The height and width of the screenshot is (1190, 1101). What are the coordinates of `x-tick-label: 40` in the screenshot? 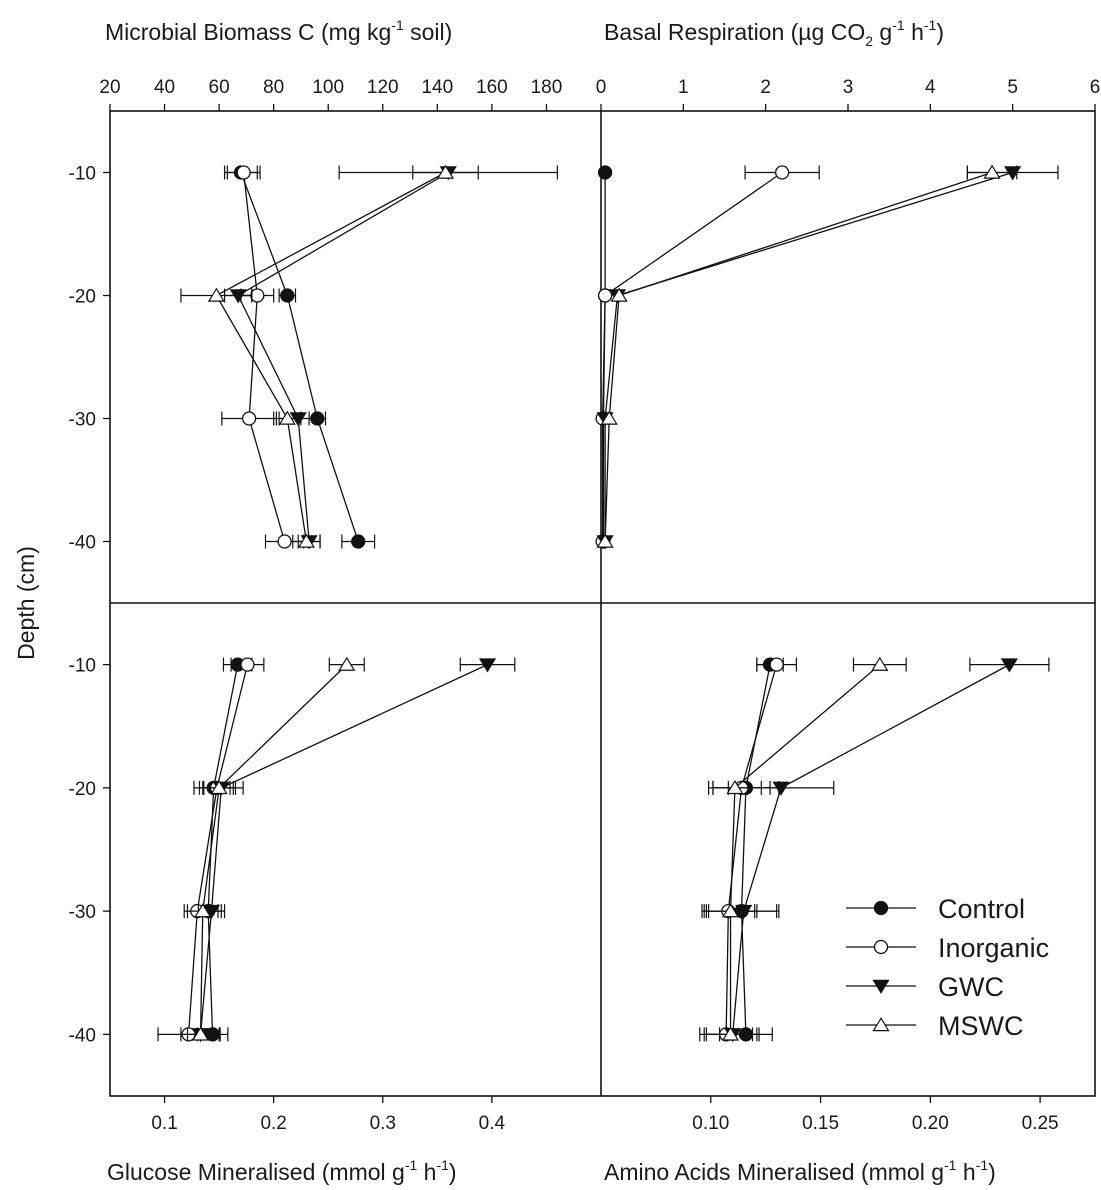 It's located at (164, 87).